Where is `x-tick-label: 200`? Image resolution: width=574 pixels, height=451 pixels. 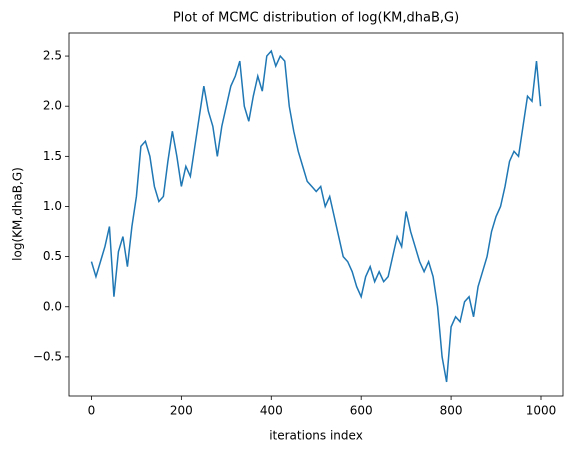
x-tick-label: 200 is located at coordinates (181, 411).